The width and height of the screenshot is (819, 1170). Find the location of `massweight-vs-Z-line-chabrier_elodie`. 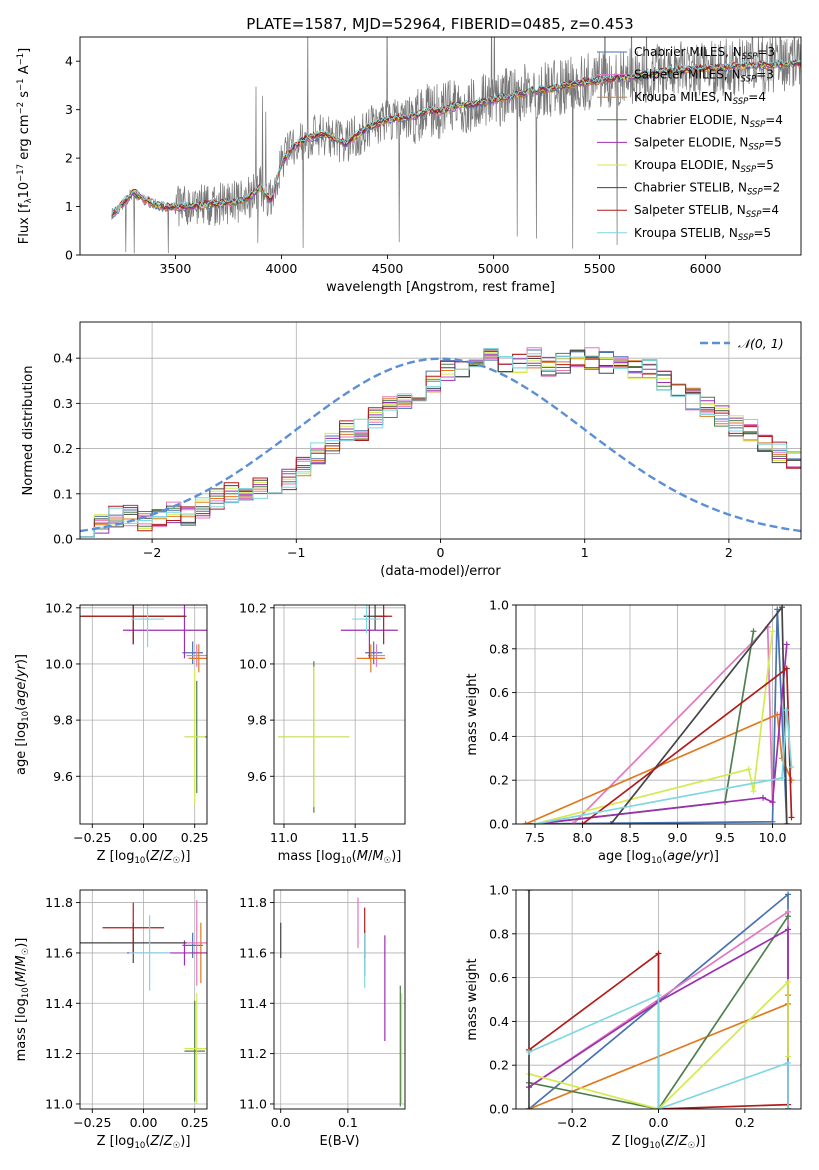

massweight-vs-Z-line-chabrier_elodie is located at coordinates (658, 1012).